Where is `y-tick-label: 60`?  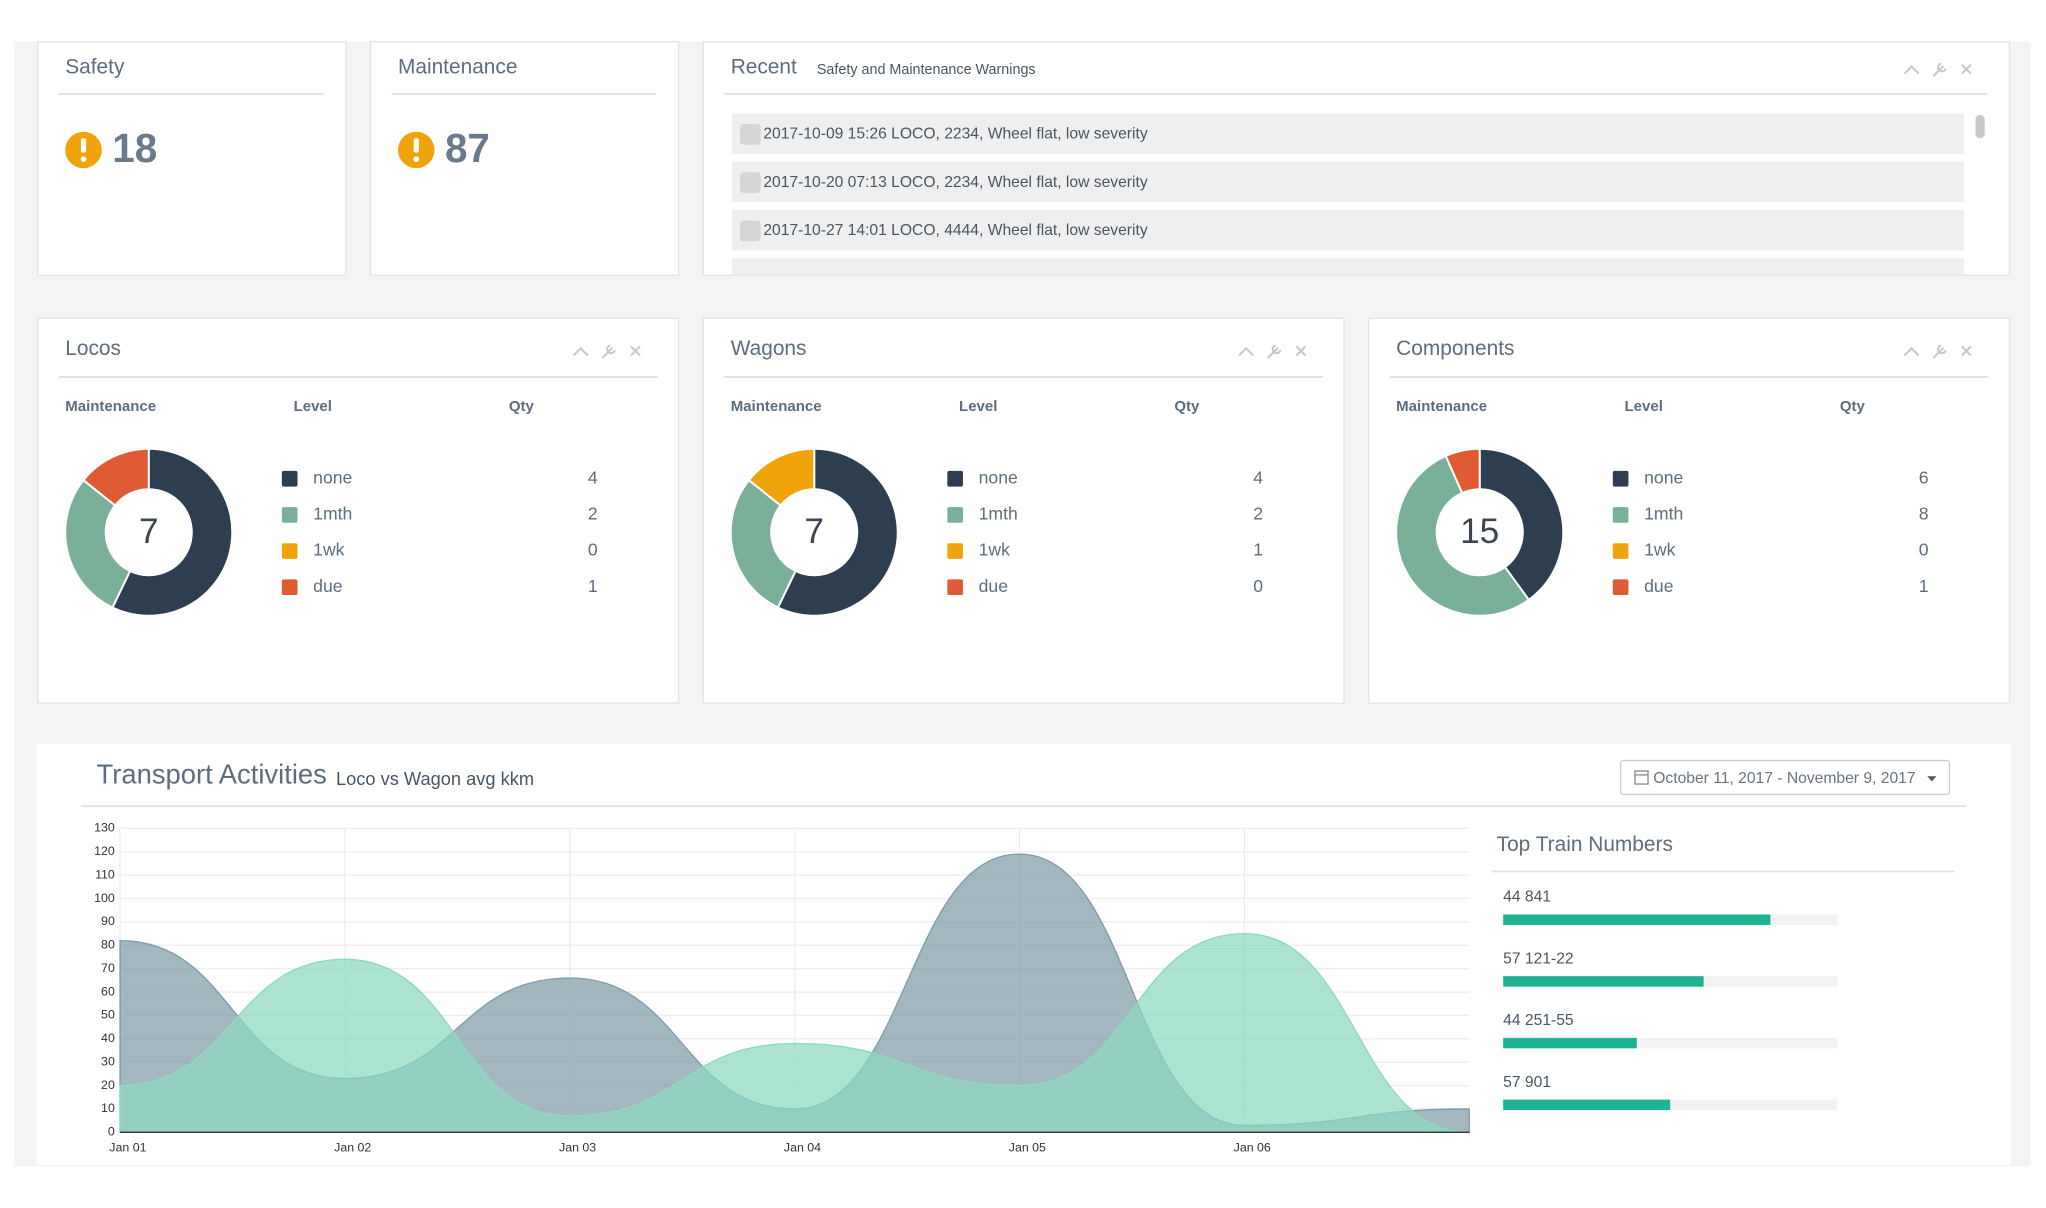
y-tick-label: 60 is located at coordinates (108, 991).